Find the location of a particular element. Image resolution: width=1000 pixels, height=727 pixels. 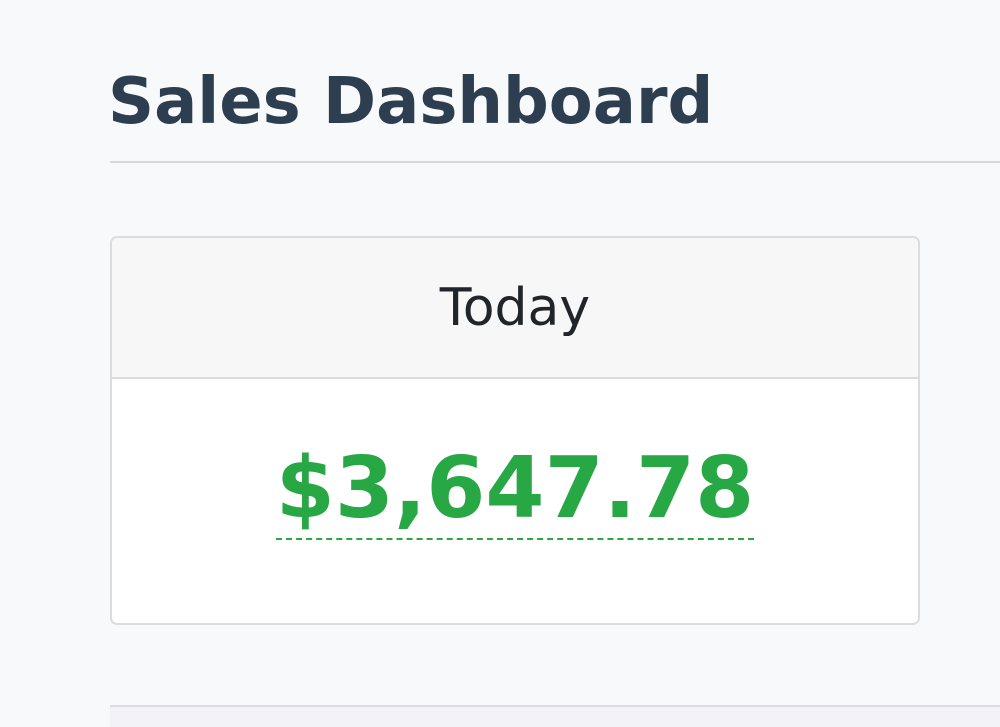

page-title: Sales Dashboard is located at coordinates (411, 102).